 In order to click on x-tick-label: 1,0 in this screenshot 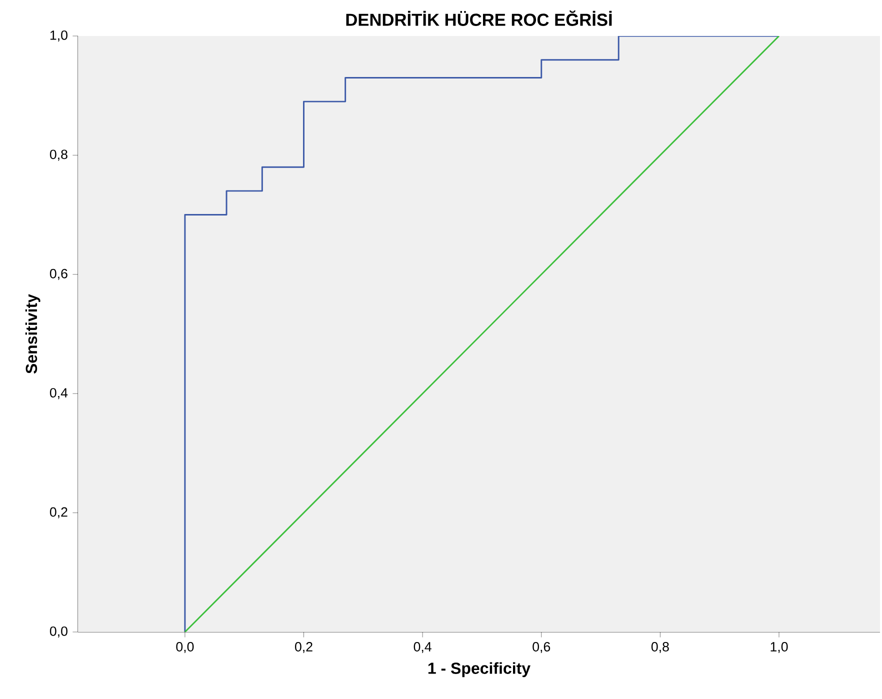, I will do `click(779, 648)`.